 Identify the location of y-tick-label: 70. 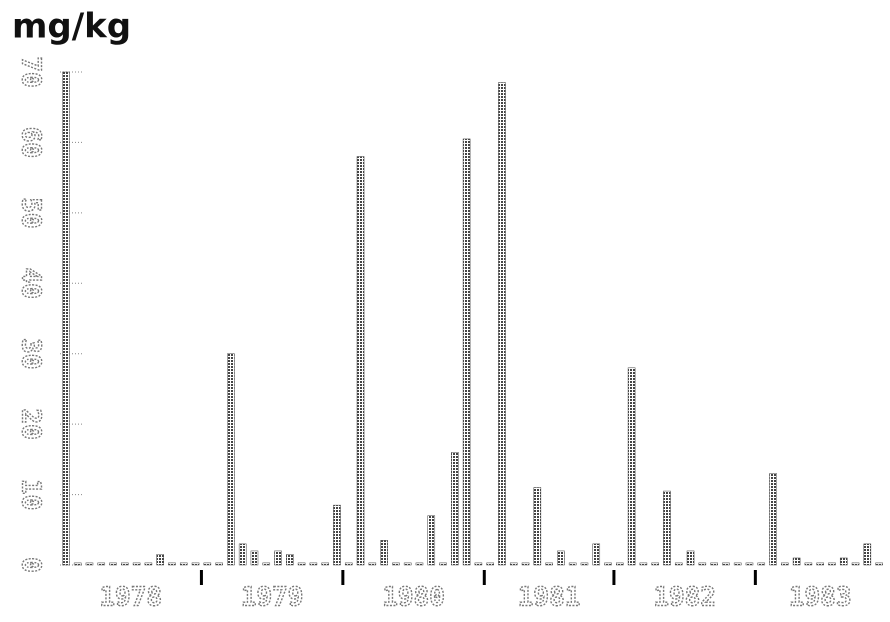
(31, 71).